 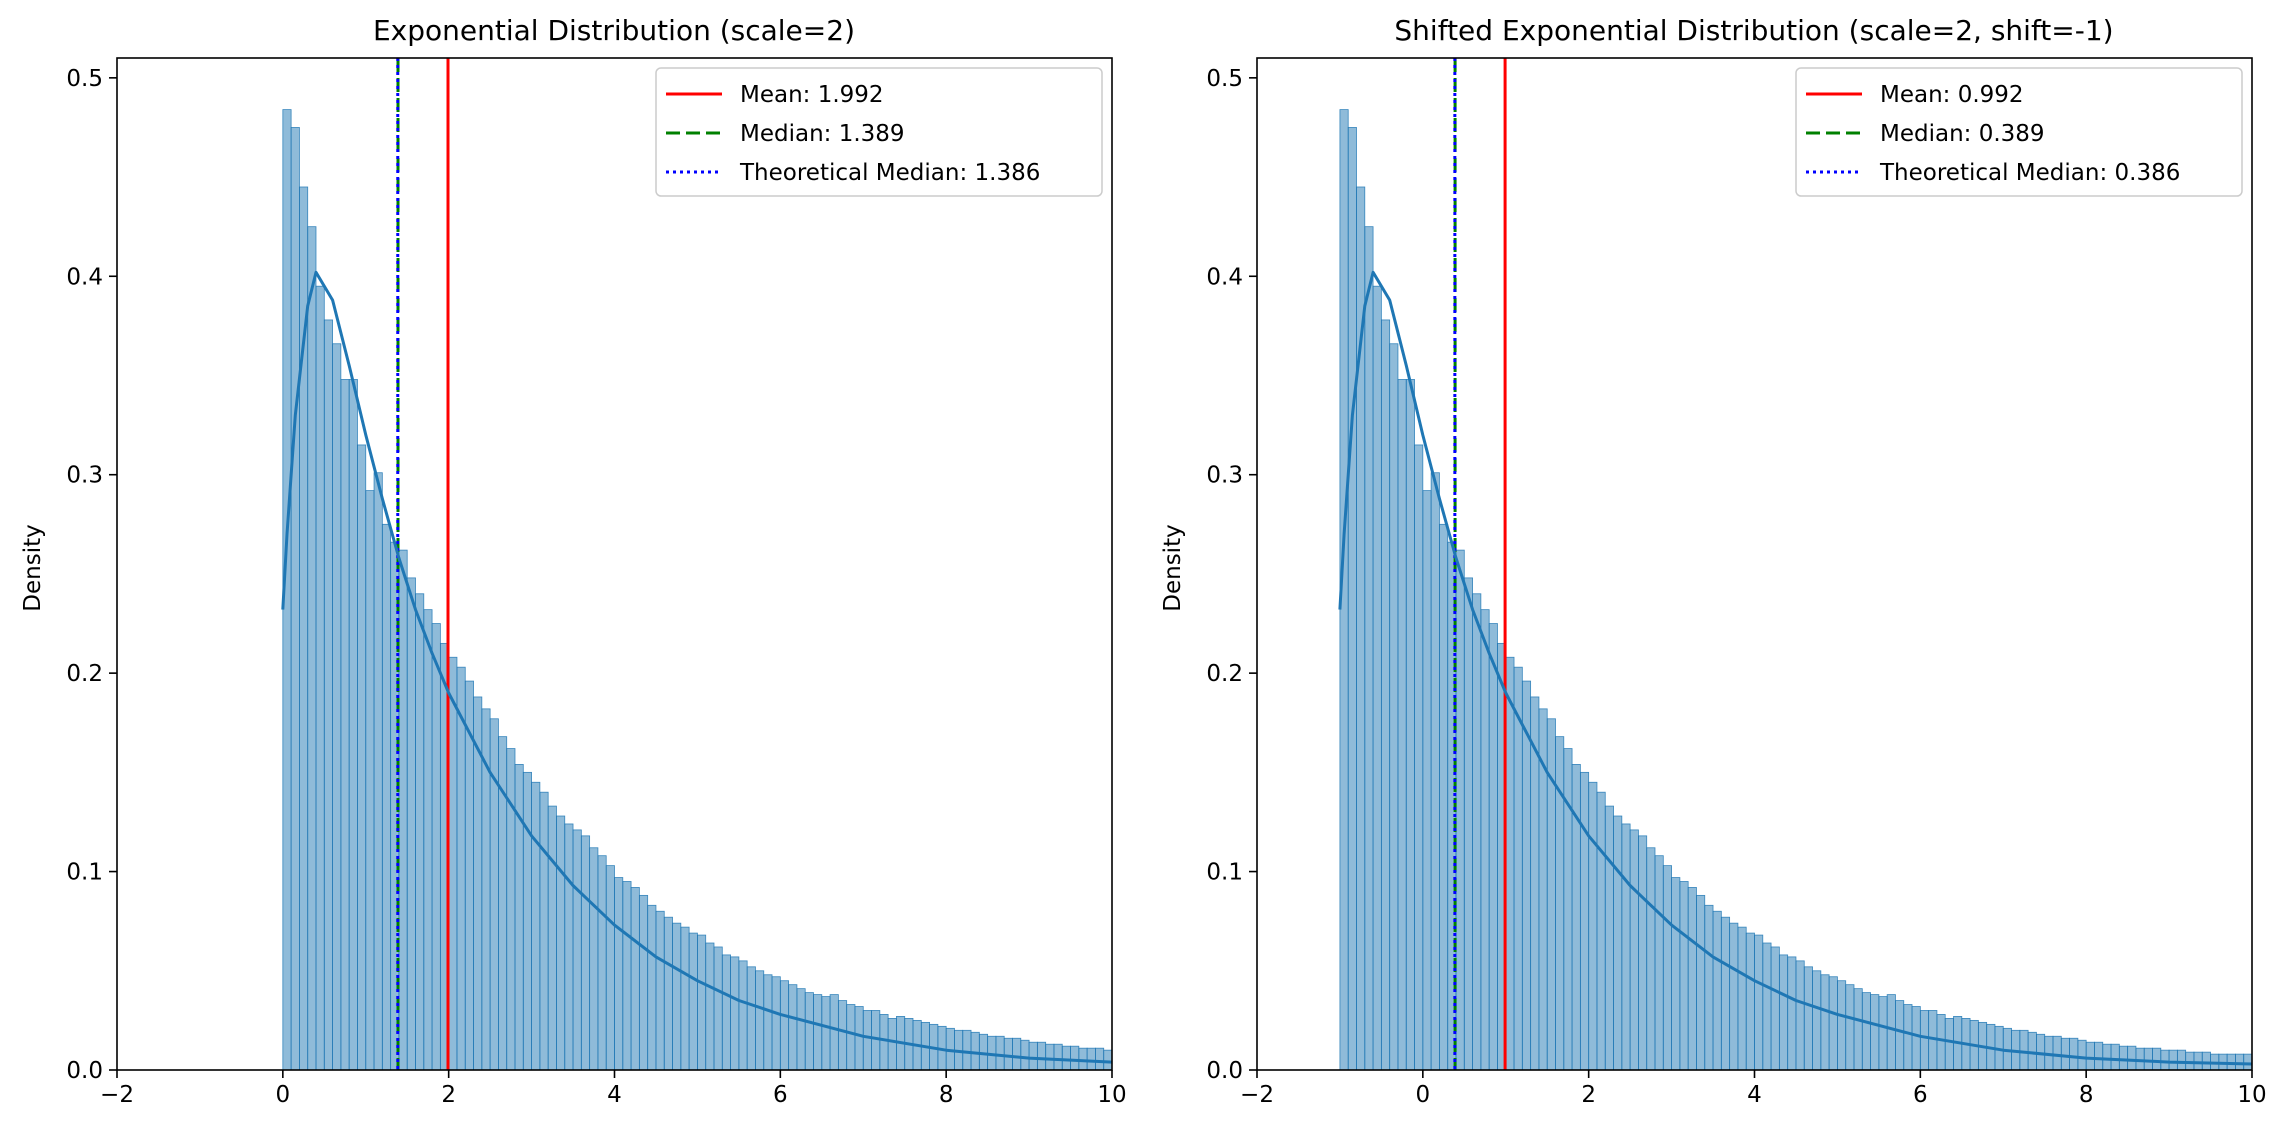 I want to click on x-axis: −2 0 2 4 6 8 10, so click(x=613, y=1089).